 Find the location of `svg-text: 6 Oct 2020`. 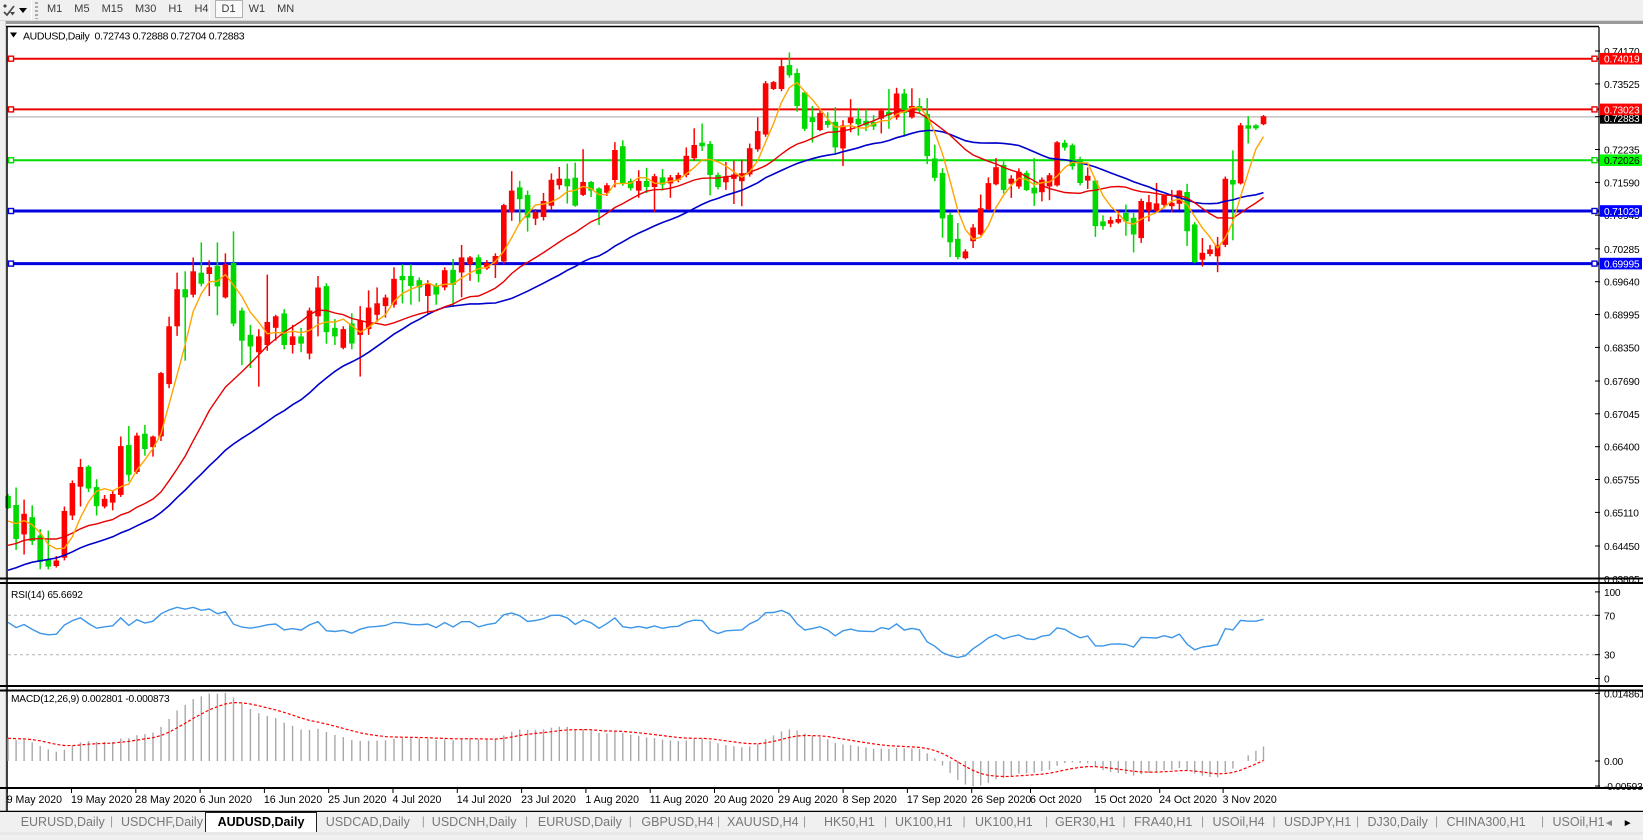

svg-text: 6 Oct 2020 is located at coordinates (1056, 800).